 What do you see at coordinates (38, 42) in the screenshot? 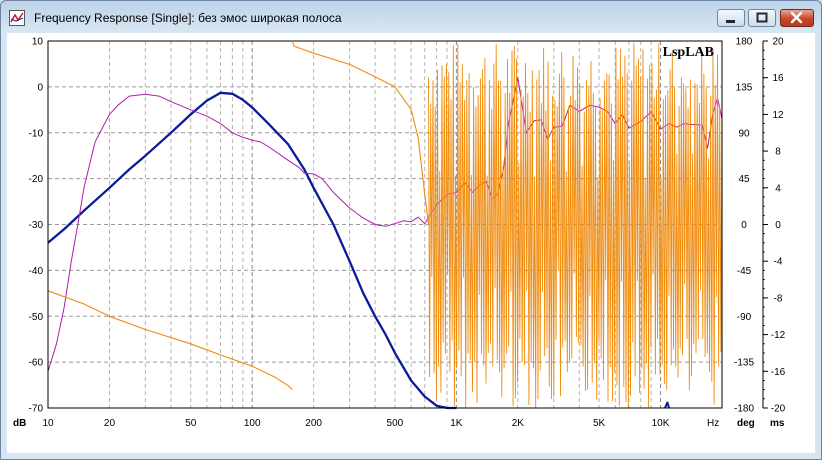
I see `y-tick-label-db: 10` at bounding box center [38, 42].